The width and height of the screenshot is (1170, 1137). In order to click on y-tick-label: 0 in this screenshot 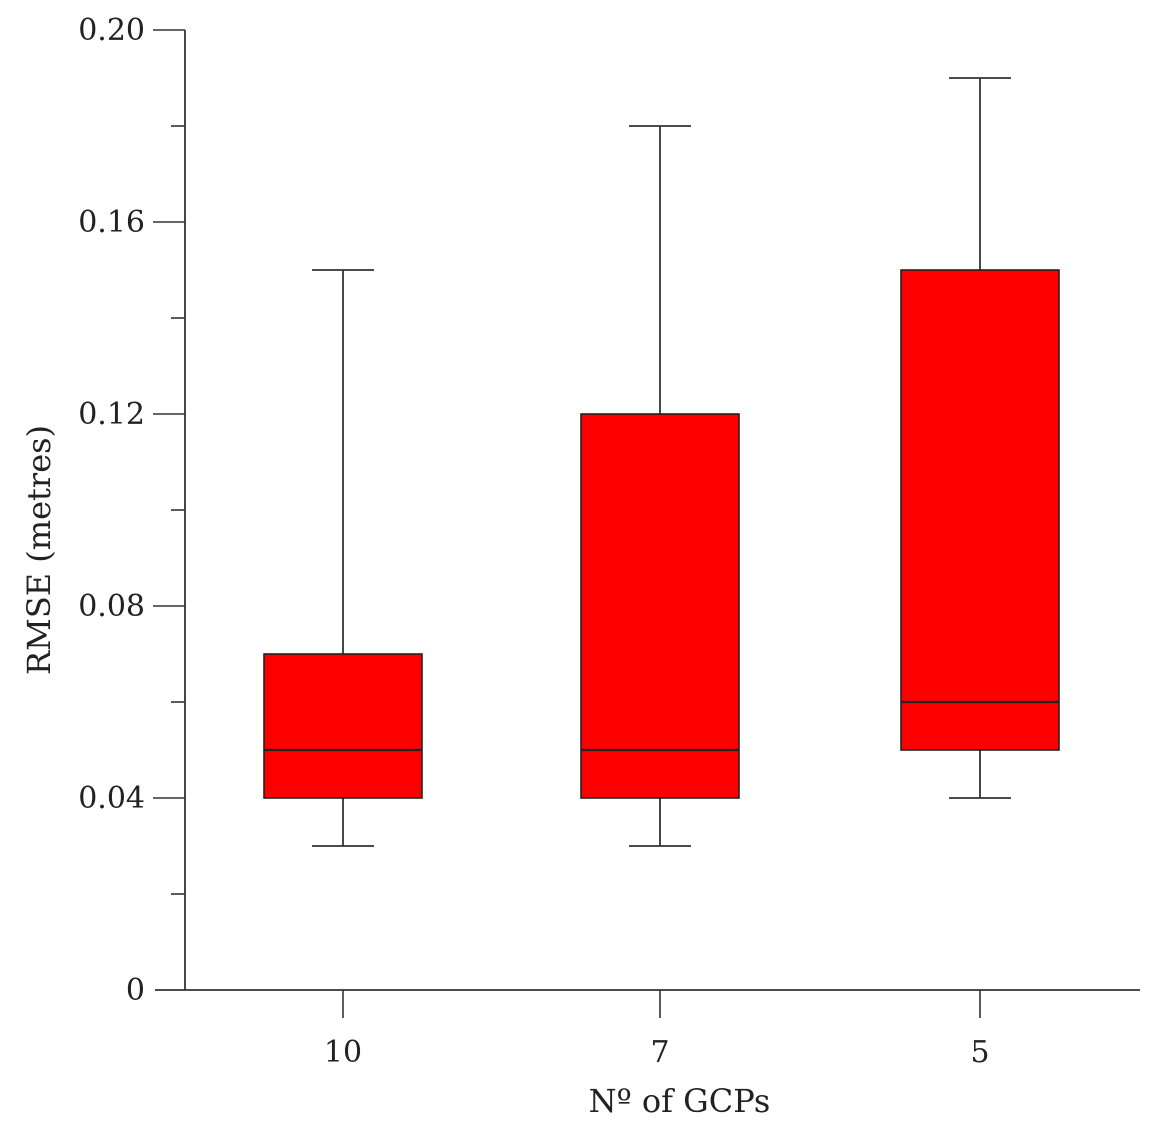, I will do `click(135, 990)`.